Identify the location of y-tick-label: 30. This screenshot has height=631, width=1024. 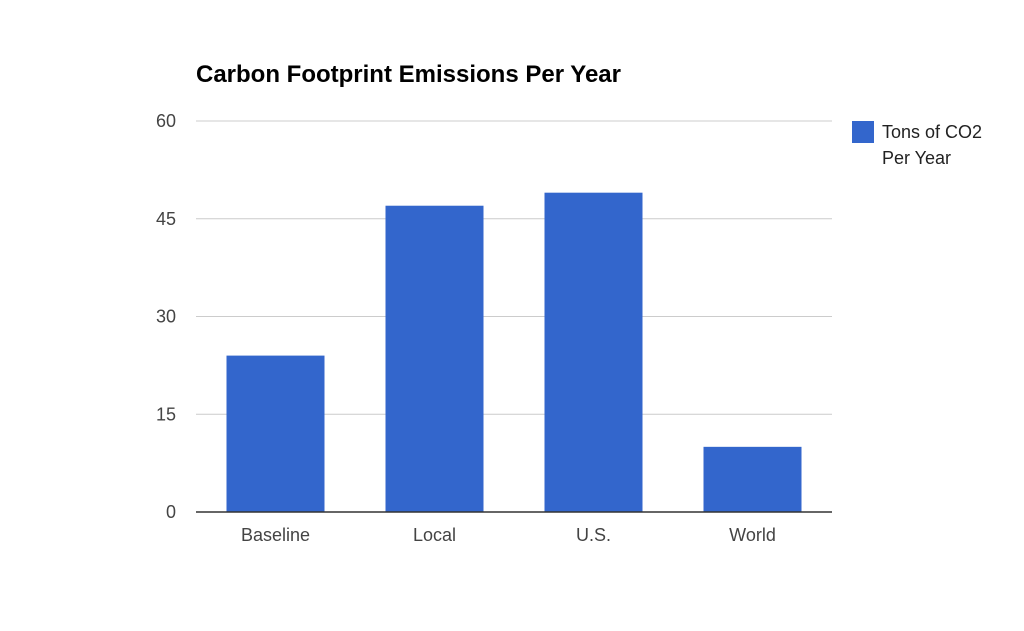
(166, 317).